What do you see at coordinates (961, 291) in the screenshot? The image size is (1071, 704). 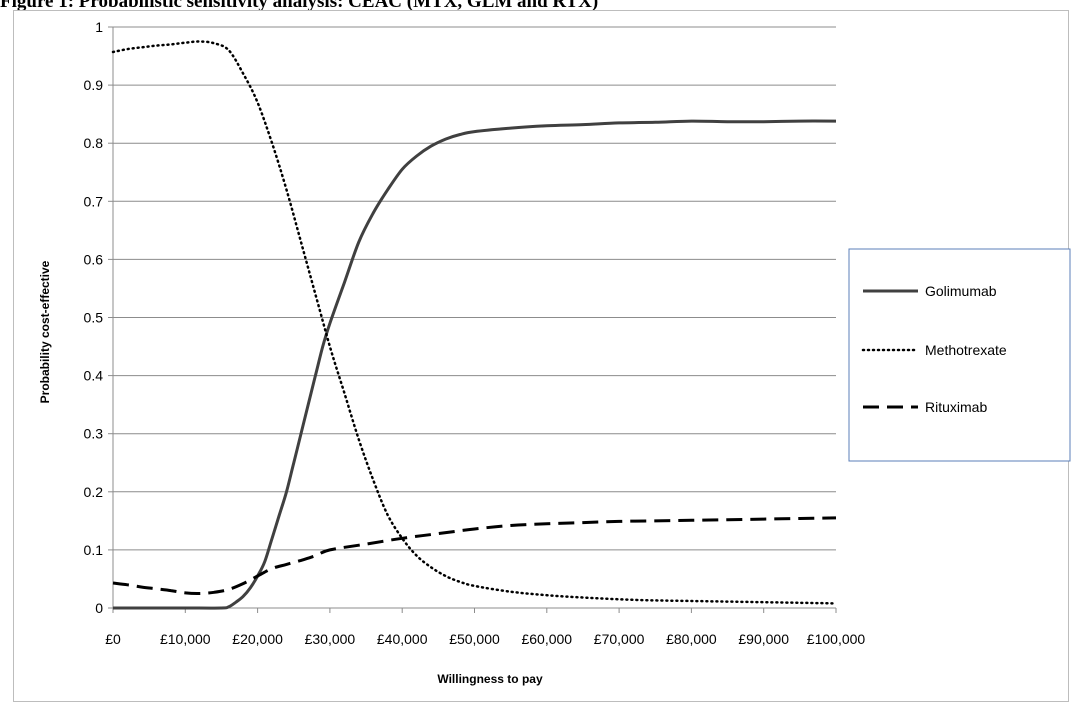 I see `legend-label-golimumab: Golimumab` at bounding box center [961, 291].